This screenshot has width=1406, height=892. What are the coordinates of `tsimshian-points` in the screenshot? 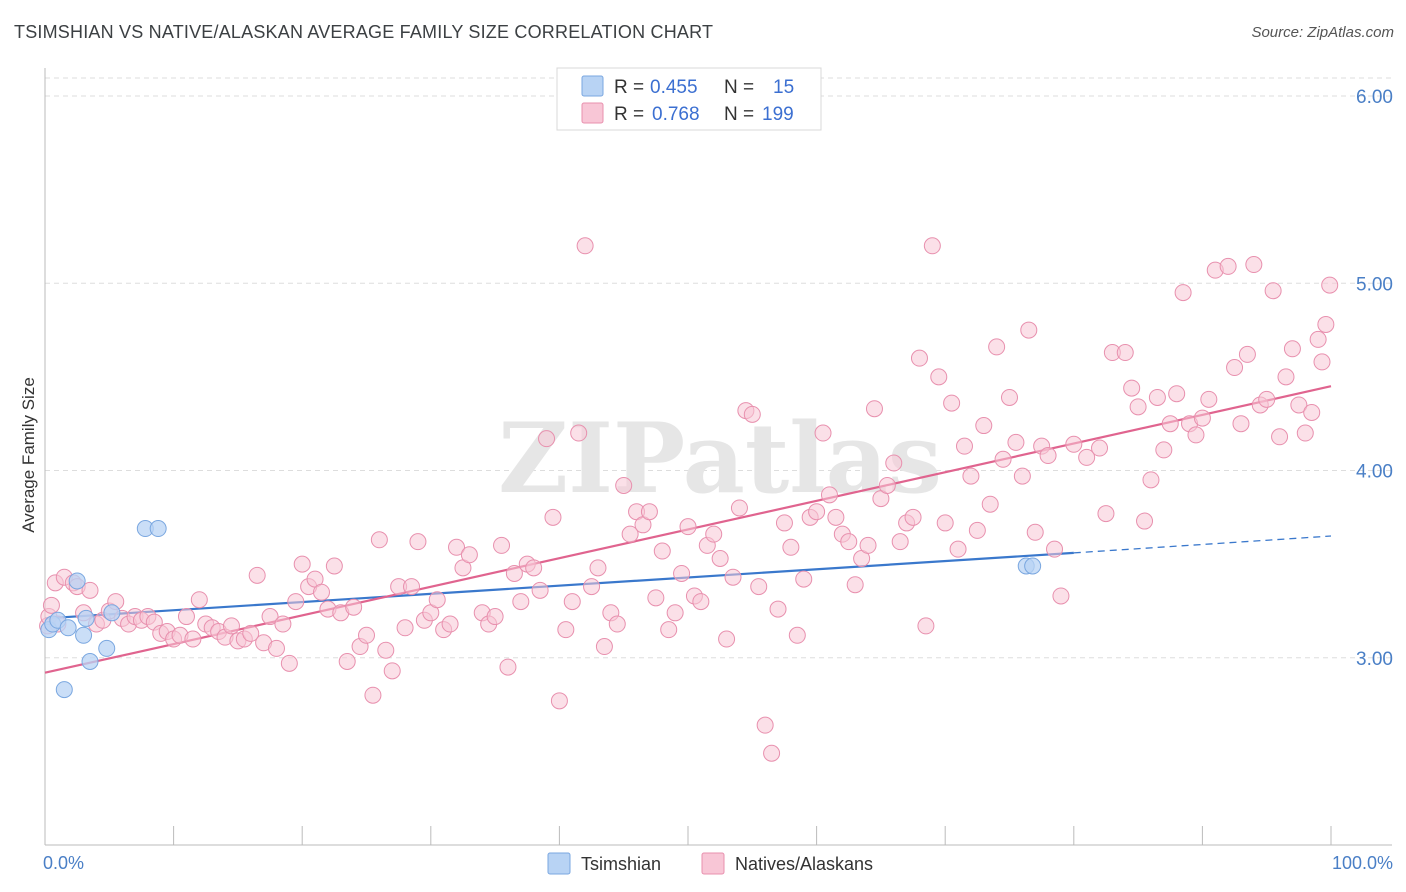 It's located at (541, 609).